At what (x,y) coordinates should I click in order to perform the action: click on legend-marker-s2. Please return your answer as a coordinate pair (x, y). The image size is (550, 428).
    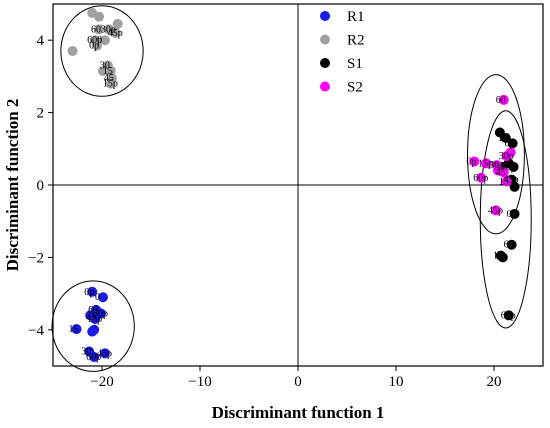
    Looking at the image, I should click on (325, 86).